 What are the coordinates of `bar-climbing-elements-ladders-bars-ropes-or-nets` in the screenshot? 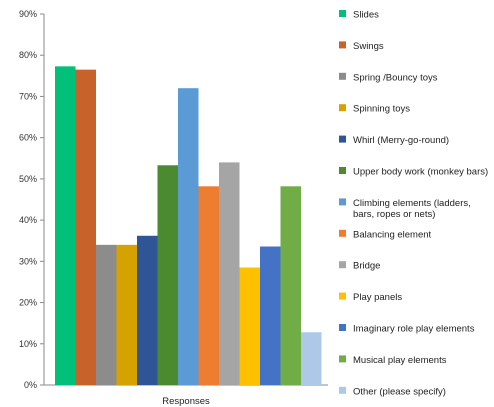 It's located at (188, 236).